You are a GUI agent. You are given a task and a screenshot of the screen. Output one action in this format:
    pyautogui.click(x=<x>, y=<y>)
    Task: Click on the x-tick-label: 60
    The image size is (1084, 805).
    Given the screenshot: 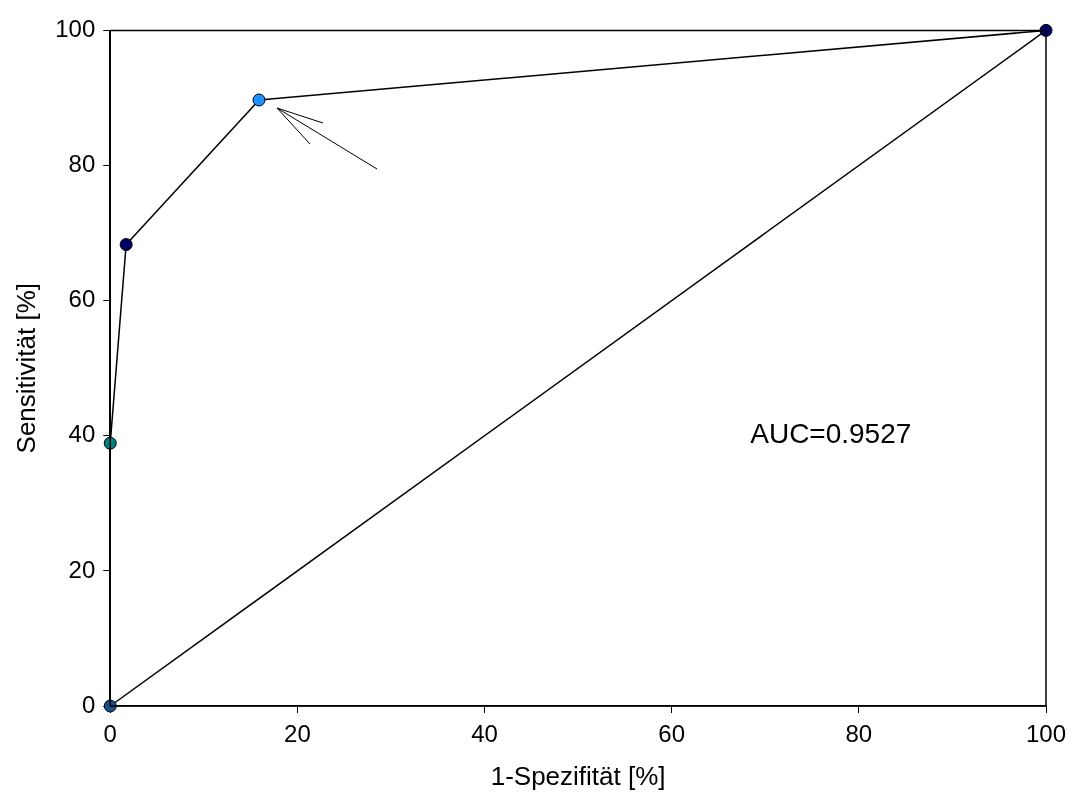 What is the action you would take?
    pyautogui.click(x=672, y=734)
    